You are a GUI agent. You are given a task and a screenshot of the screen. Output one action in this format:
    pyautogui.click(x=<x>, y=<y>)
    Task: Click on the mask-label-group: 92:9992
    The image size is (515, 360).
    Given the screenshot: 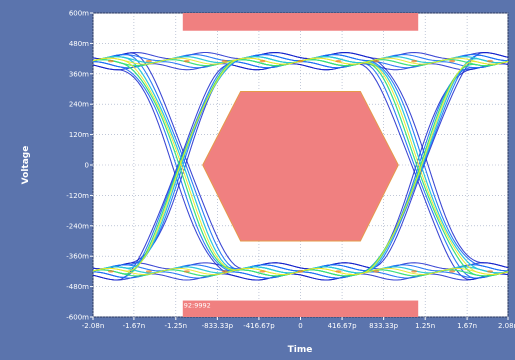 What is the action you would take?
    pyautogui.click(x=197, y=306)
    